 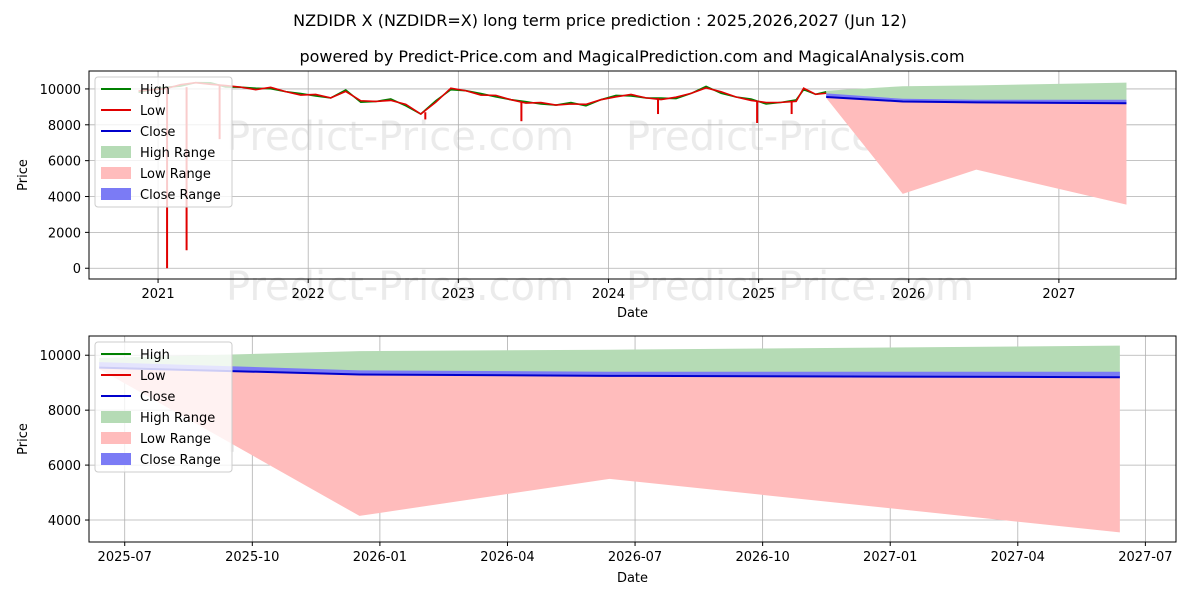 I want to click on x-tick-label: 2024, so click(x=608, y=294).